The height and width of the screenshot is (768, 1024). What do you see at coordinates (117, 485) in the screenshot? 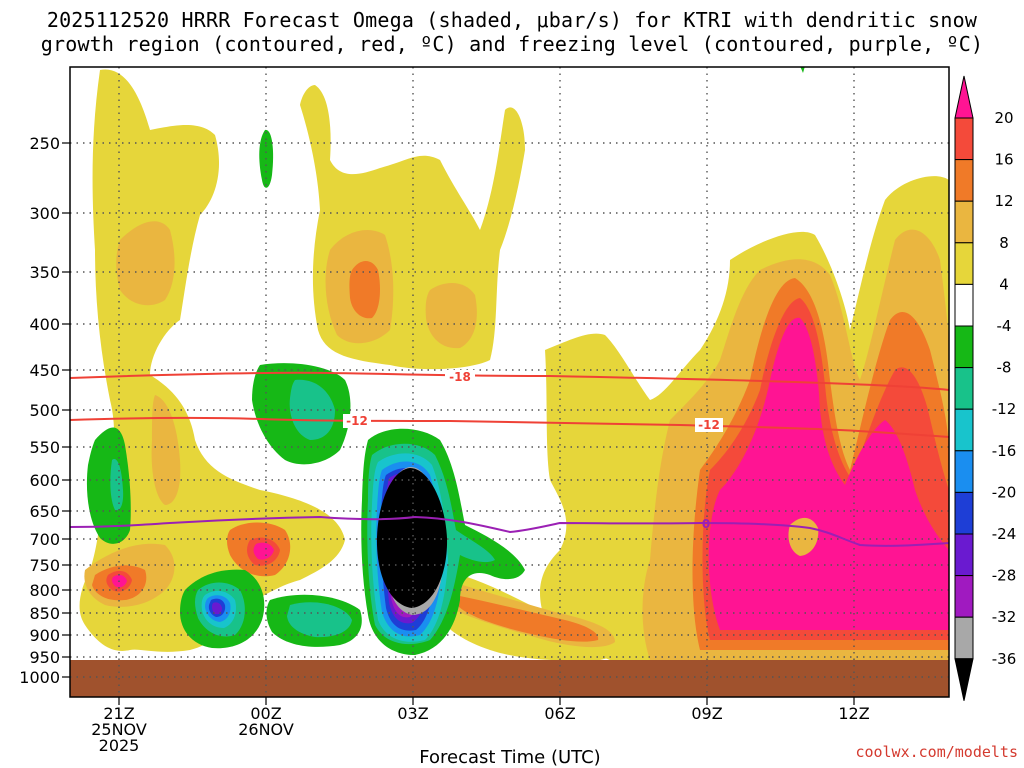
I see `omega-region-teal-left` at bounding box center [117, 485].